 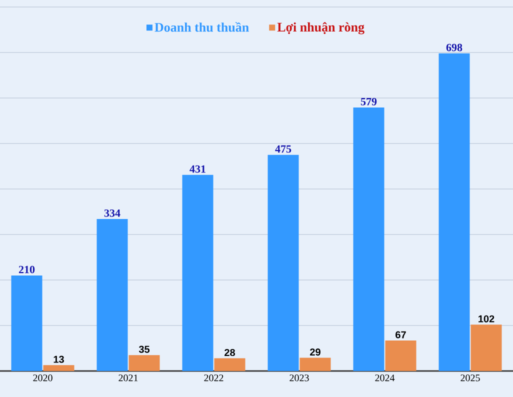 I want to click on data-label: 431, so click(x=198, y=169).